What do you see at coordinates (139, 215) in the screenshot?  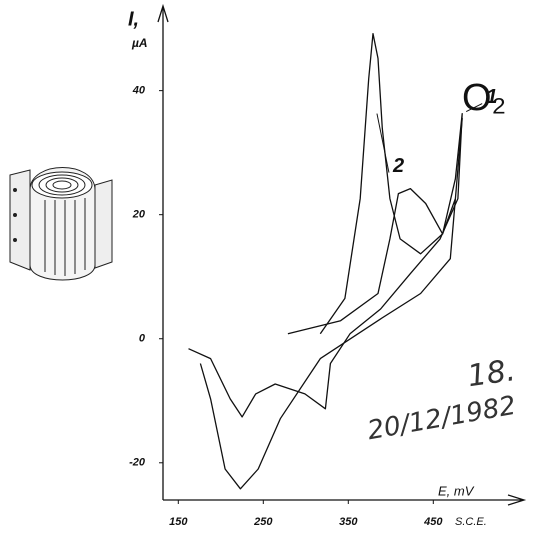 I see `y-tick-label: 20` at bounding box center [139, 215].